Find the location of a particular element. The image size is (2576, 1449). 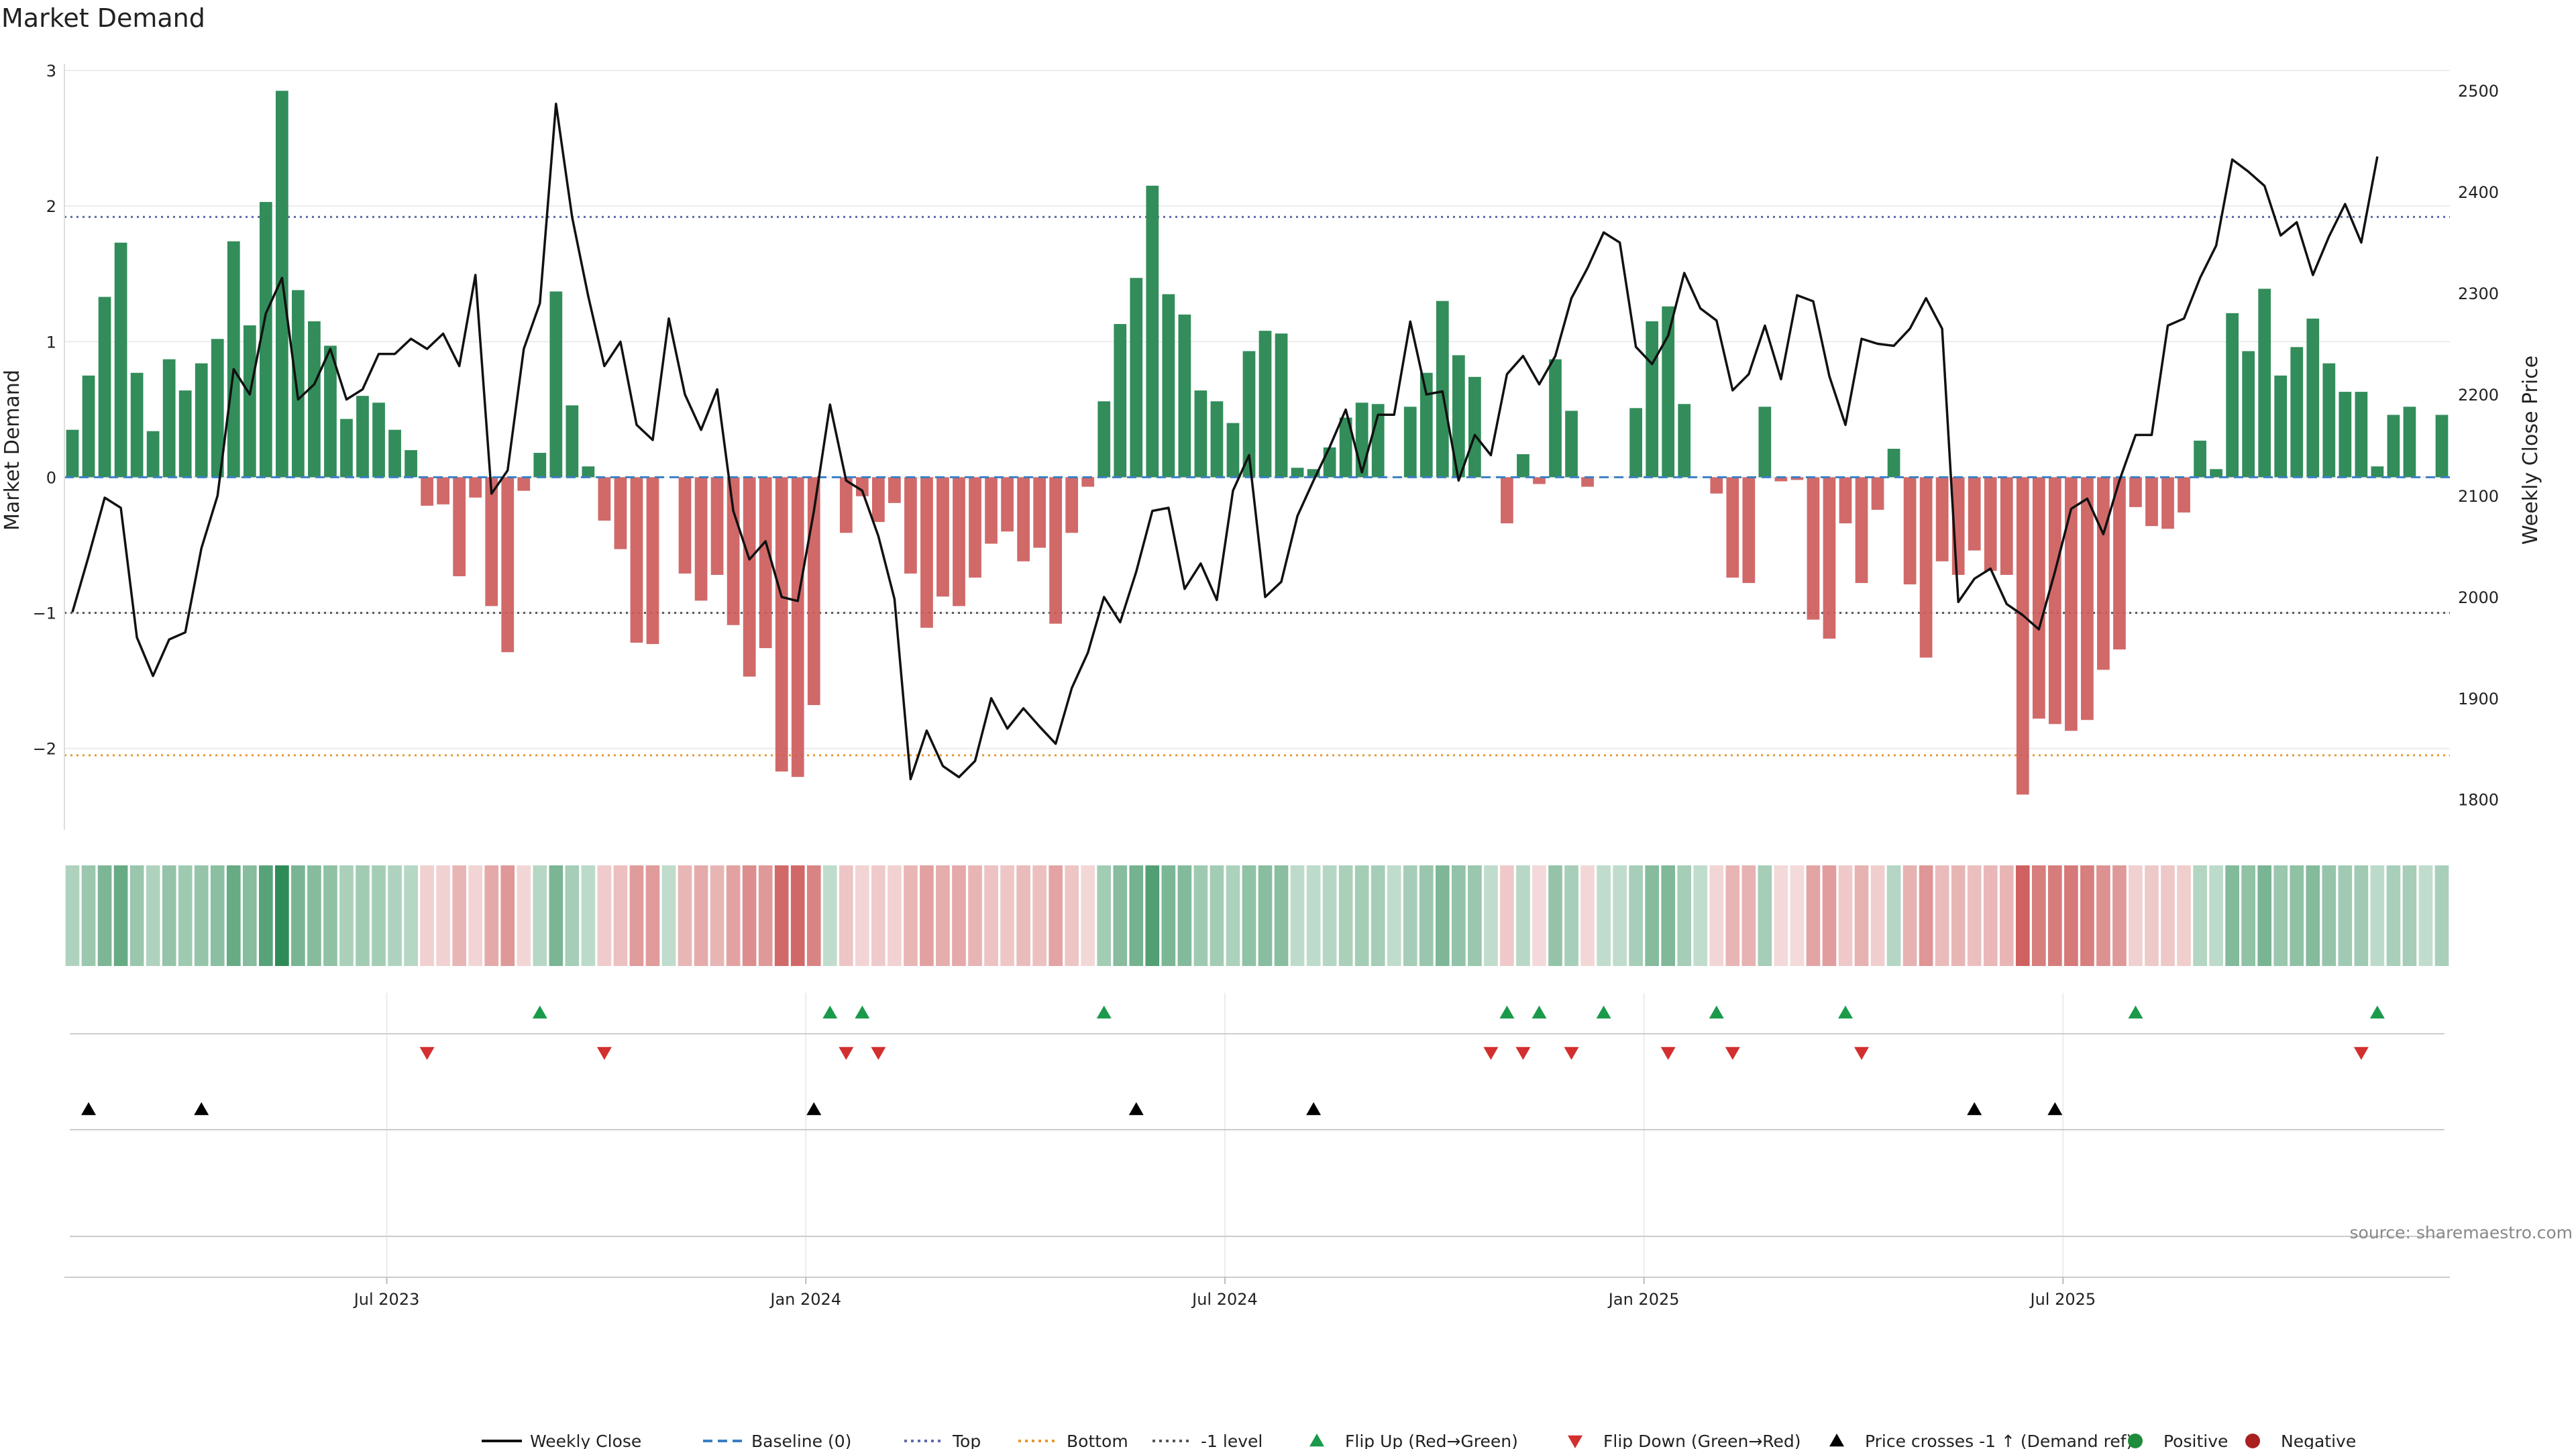

y-axis-left: 3 2 1 0 −1 −2 is located at coordinates (49, 446).